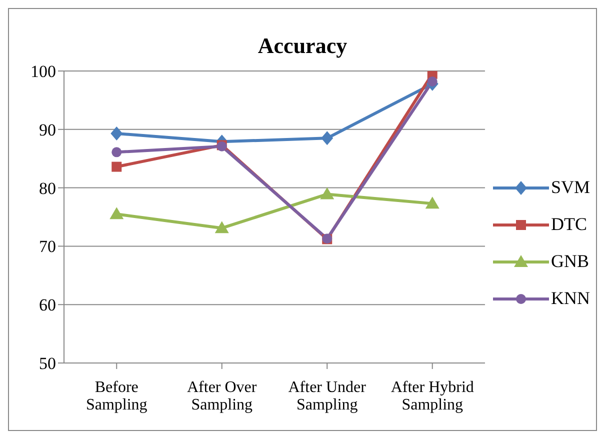 The width and height of the screenshot is (603, 437). Describe the element at coordinates (570, 298) in the screenshot. I see `legend-label: KNN` at that location.